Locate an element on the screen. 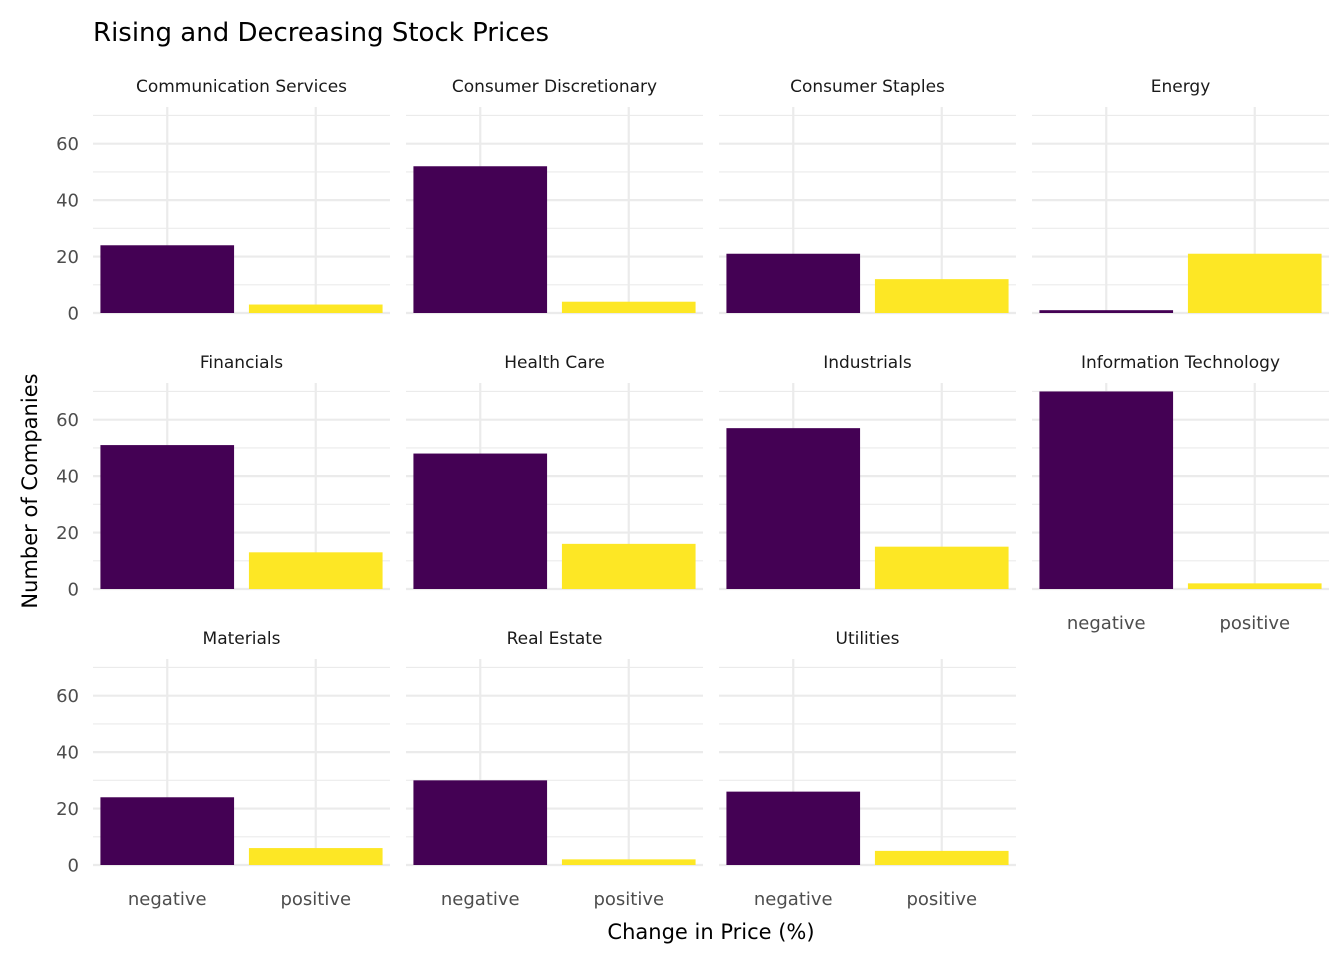 Image resolution: width=1344 pixels, height=965 pixels. facet-panel: Materials 0 20 40 60 negative positive is located at coordinates (223, 769).